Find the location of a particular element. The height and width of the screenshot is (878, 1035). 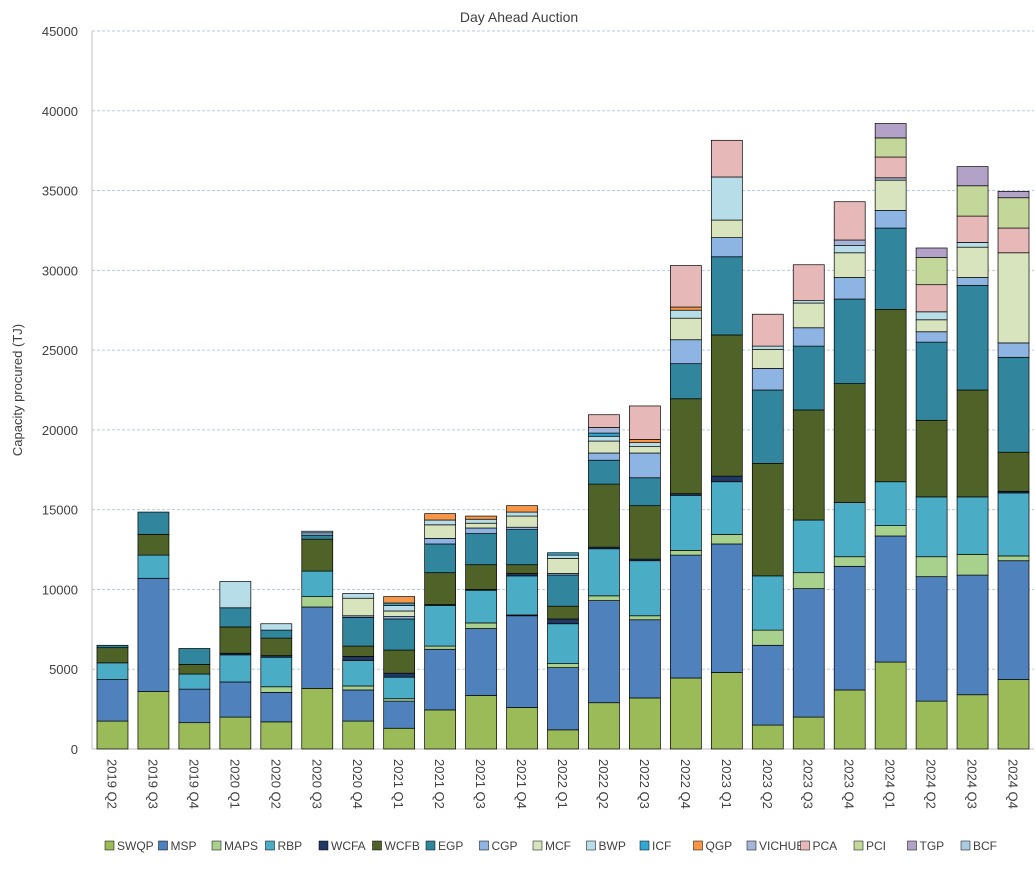

legend-label: MSP is located at coordinates (184, 846).